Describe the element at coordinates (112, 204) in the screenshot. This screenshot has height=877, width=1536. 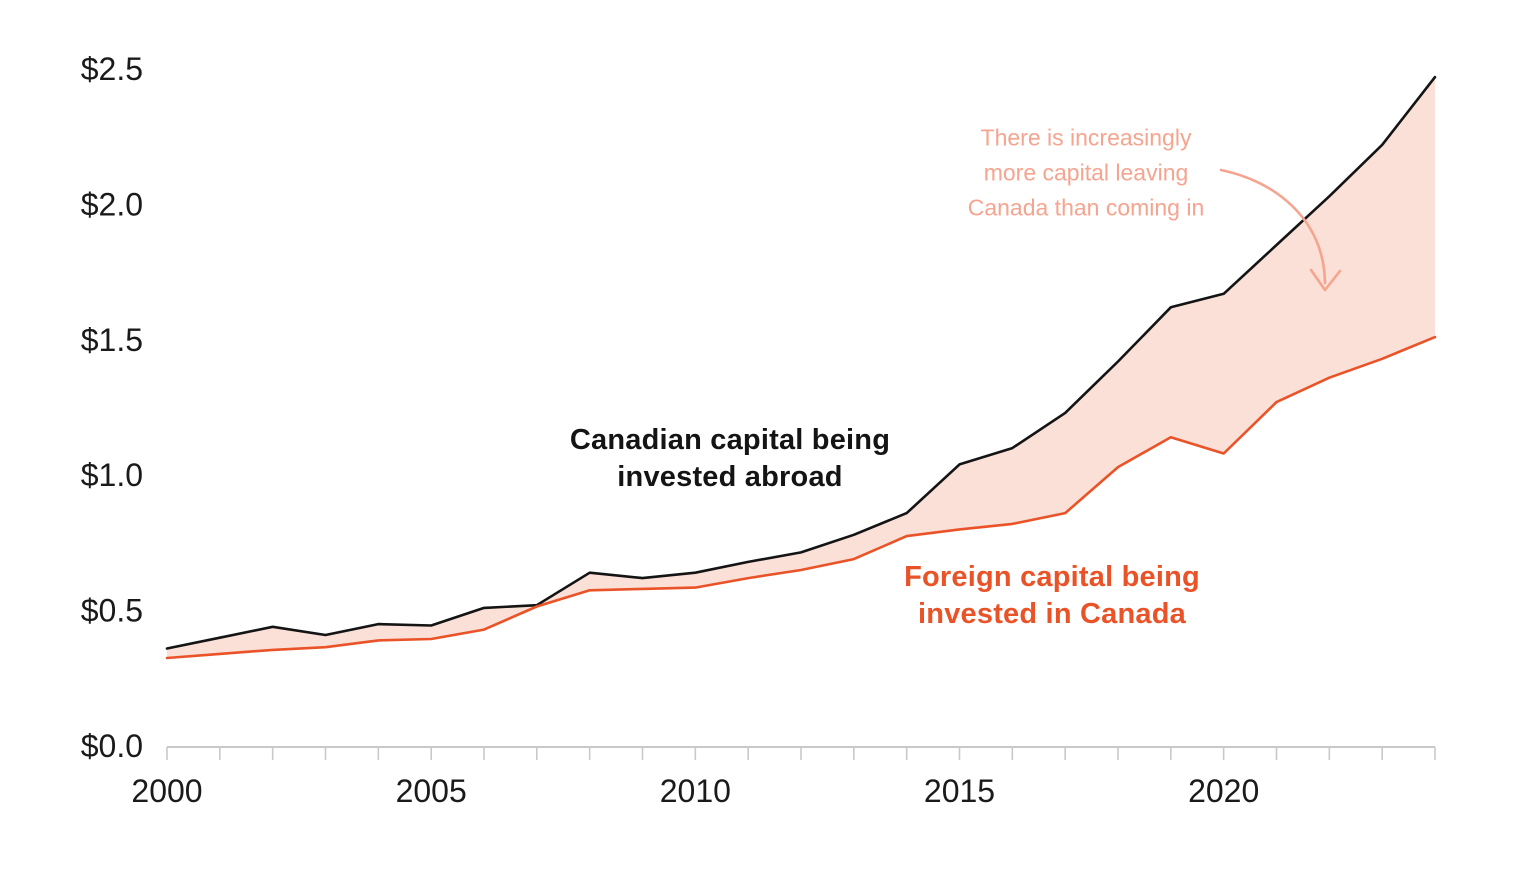
I see `y-tick-label-2.0: $2.0` at that location.